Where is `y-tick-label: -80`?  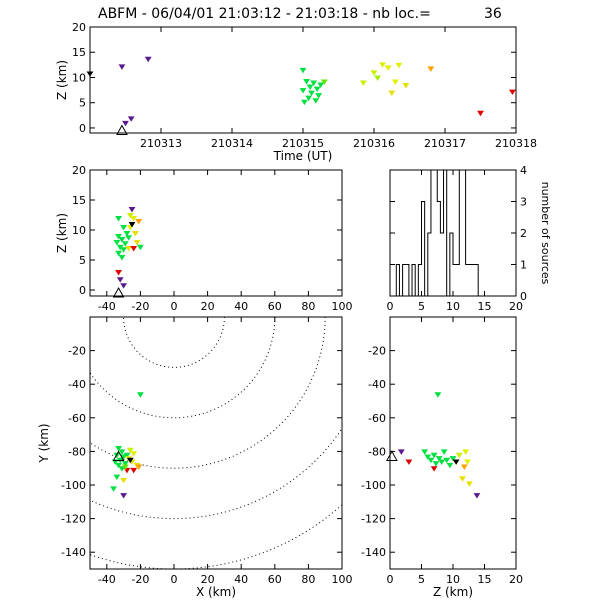
y-tick-label: -80 is located at coordinates (377, 451).